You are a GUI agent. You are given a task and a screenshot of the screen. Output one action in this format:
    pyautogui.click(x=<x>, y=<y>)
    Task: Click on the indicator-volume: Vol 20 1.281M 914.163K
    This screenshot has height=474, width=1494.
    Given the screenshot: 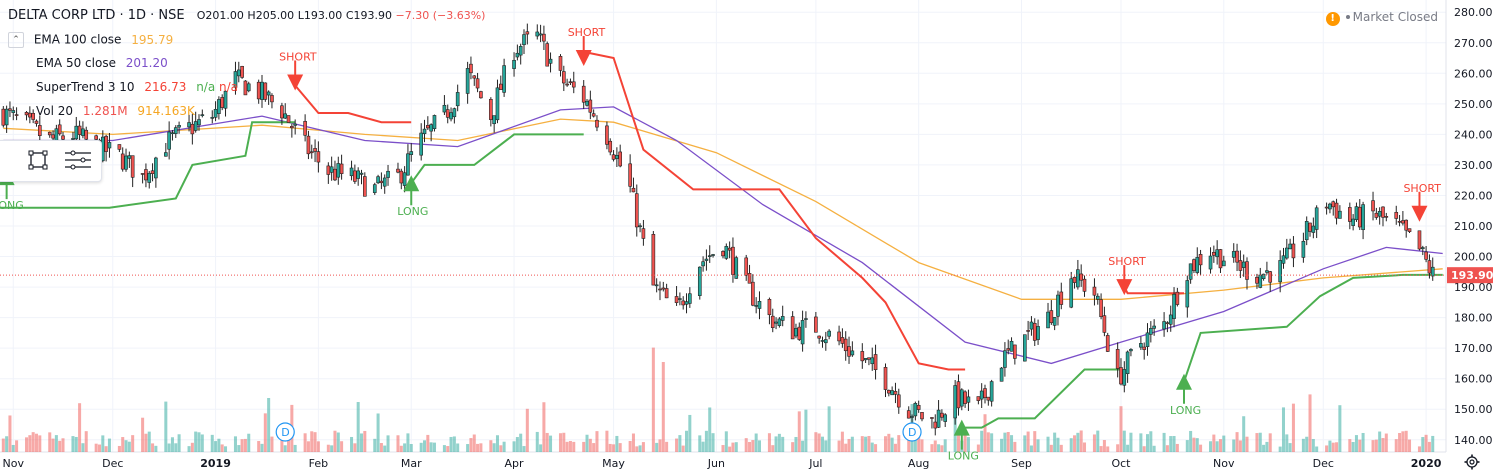 What is the action you would take?
    pyautogui.click(x=115, y=111)
    